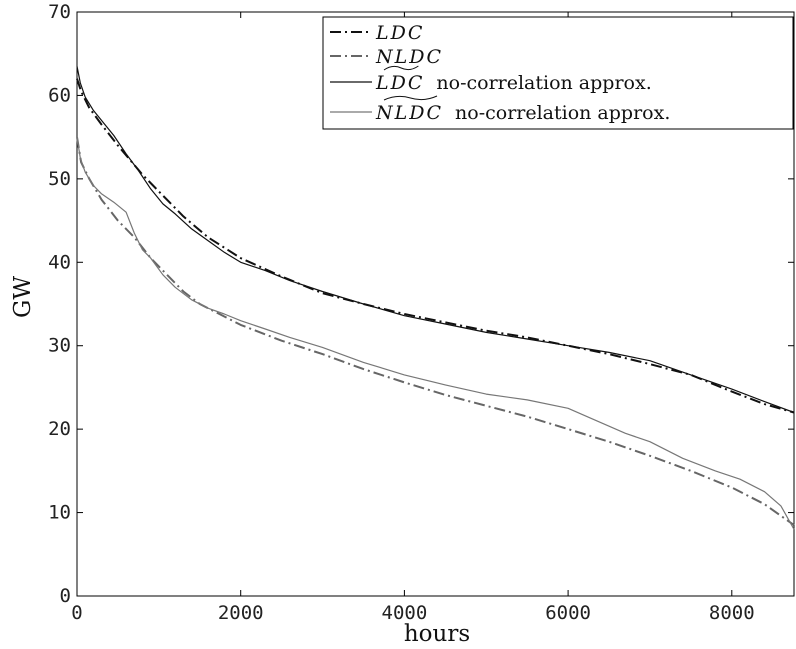 The height and width of the screenshot is (649, 796). I want to click on y-tick-label: 40, so click(59, 262).